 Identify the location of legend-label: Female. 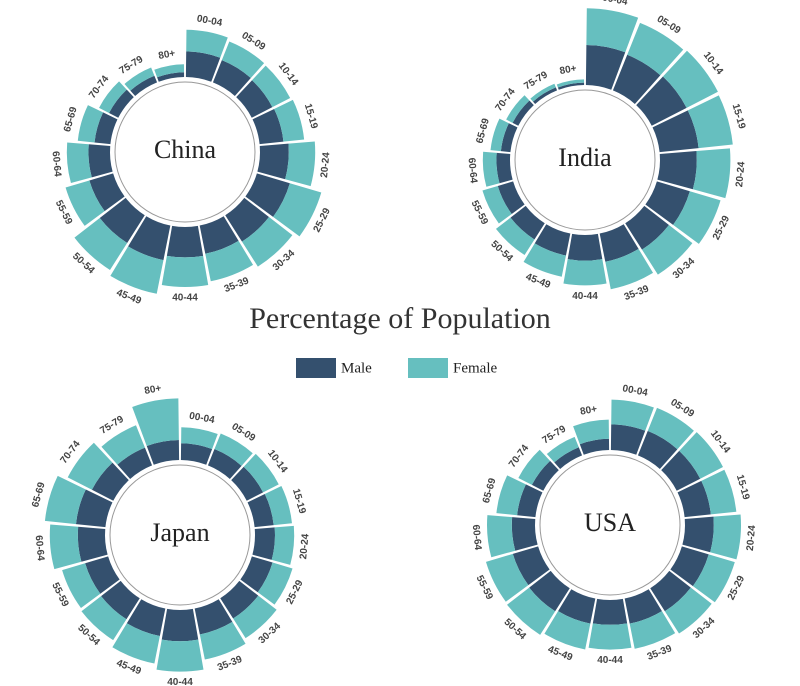
(475, 368).